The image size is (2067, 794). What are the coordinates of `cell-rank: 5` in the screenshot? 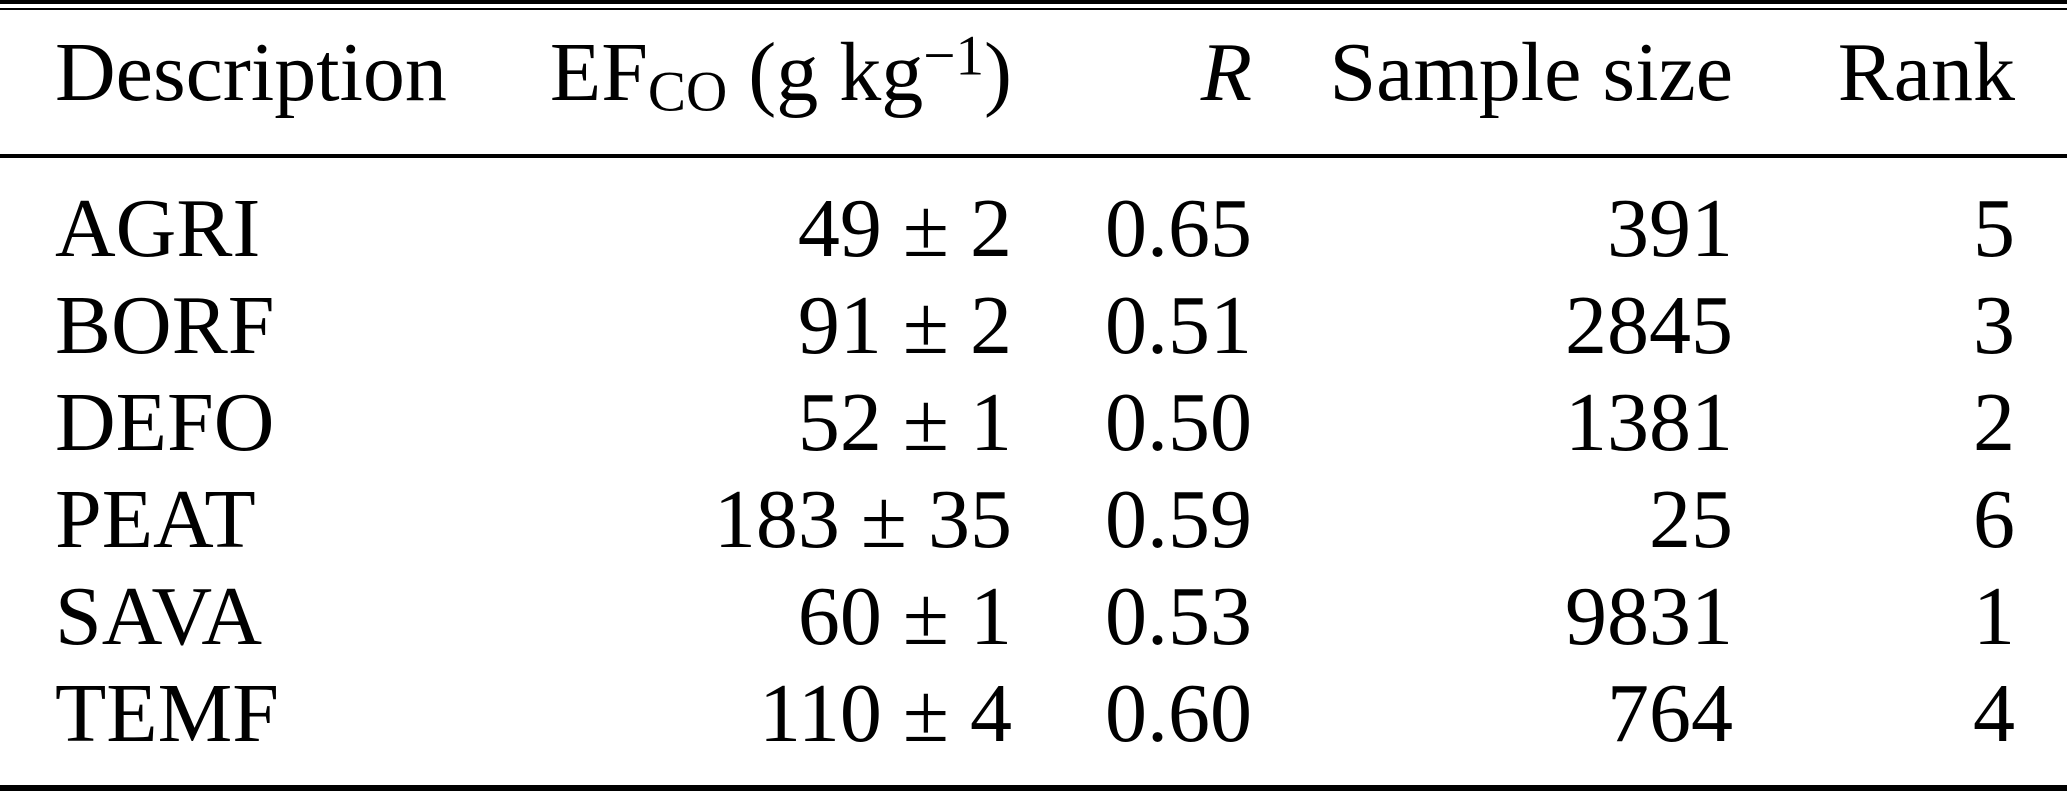 It's located at (1994, 228).